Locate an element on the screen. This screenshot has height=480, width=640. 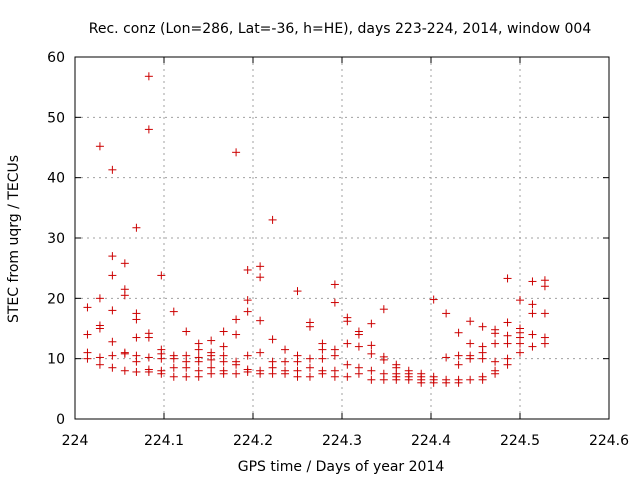
y-tick-label: 60 is located at coordinates (56, 58).